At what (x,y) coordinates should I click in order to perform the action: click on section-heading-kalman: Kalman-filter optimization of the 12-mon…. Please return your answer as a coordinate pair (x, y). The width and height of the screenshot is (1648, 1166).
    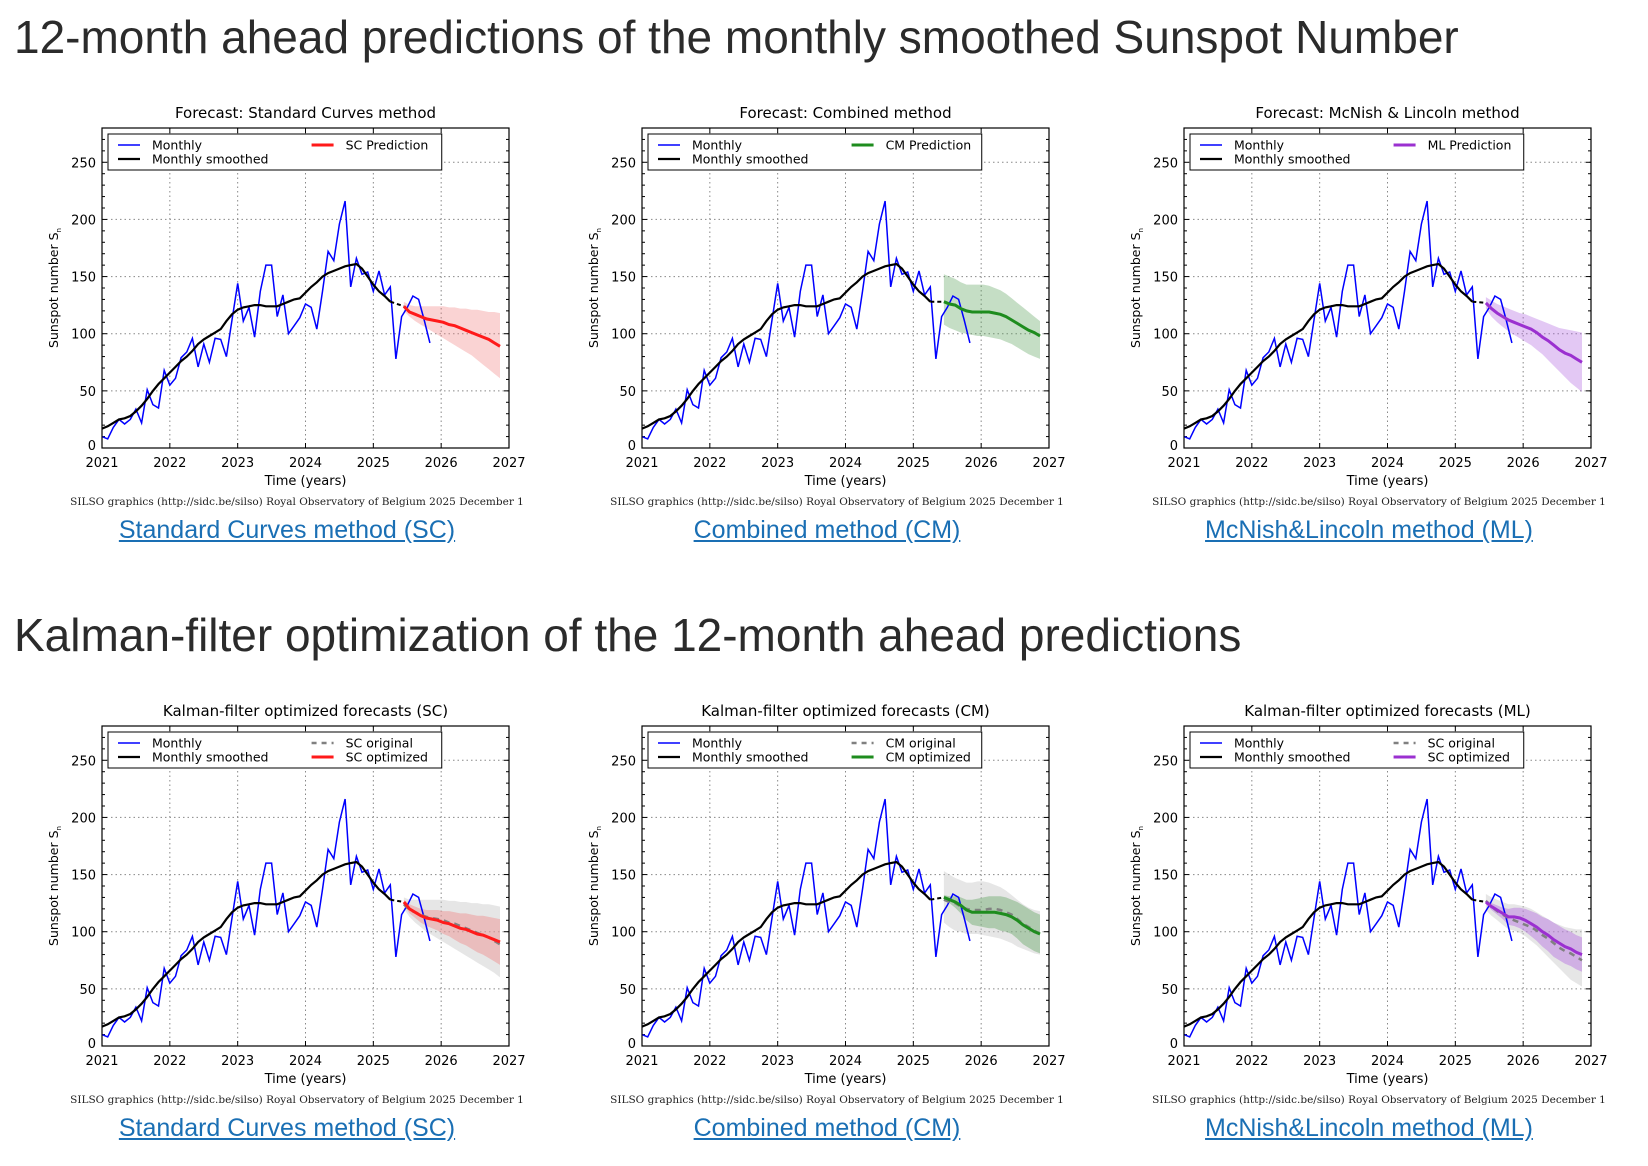
    Looking at the image, I should click on (628, 635).